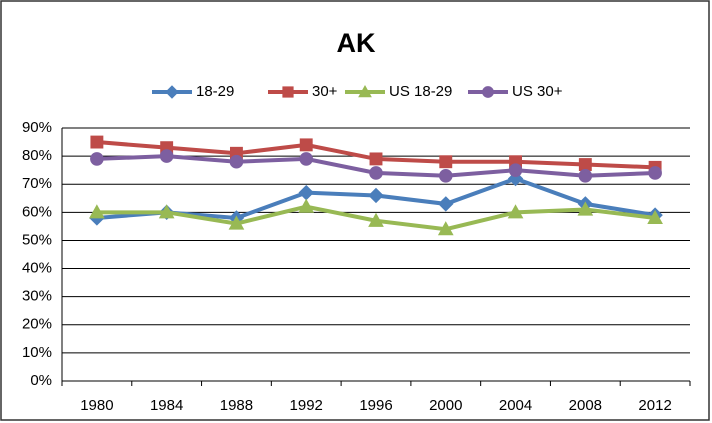  What do you see at coordinates (37, 239) in the screenshot?
I see `y-tick-label: 50%` at bounding box center [37, 239].